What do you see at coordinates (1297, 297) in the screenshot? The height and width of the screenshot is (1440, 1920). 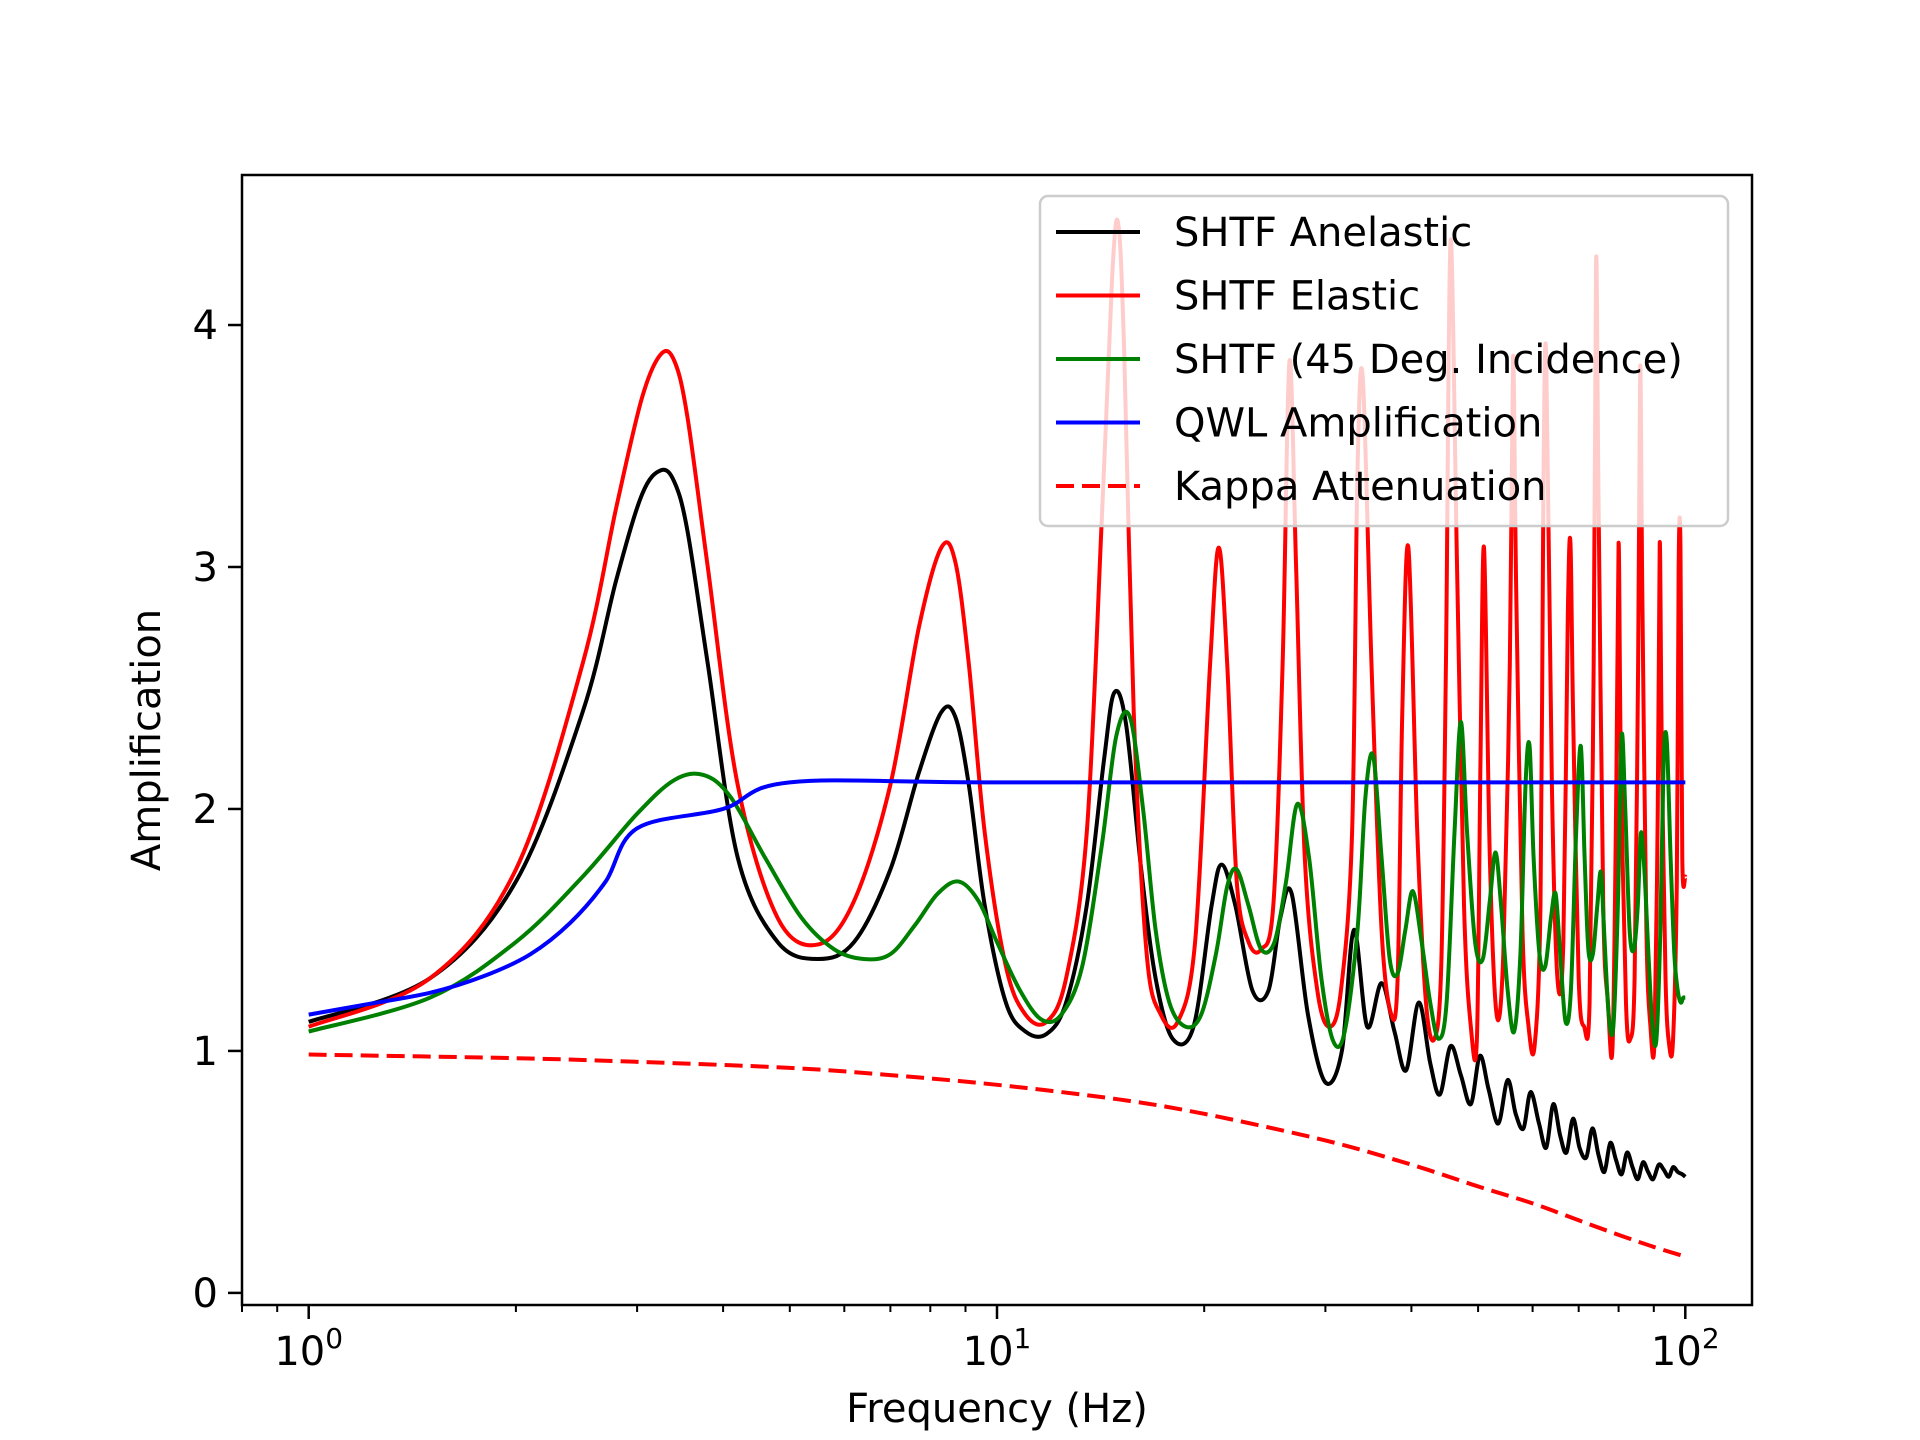 I see `legend-label-2: SHTF Elastic` at bounding box center [1297, 297].